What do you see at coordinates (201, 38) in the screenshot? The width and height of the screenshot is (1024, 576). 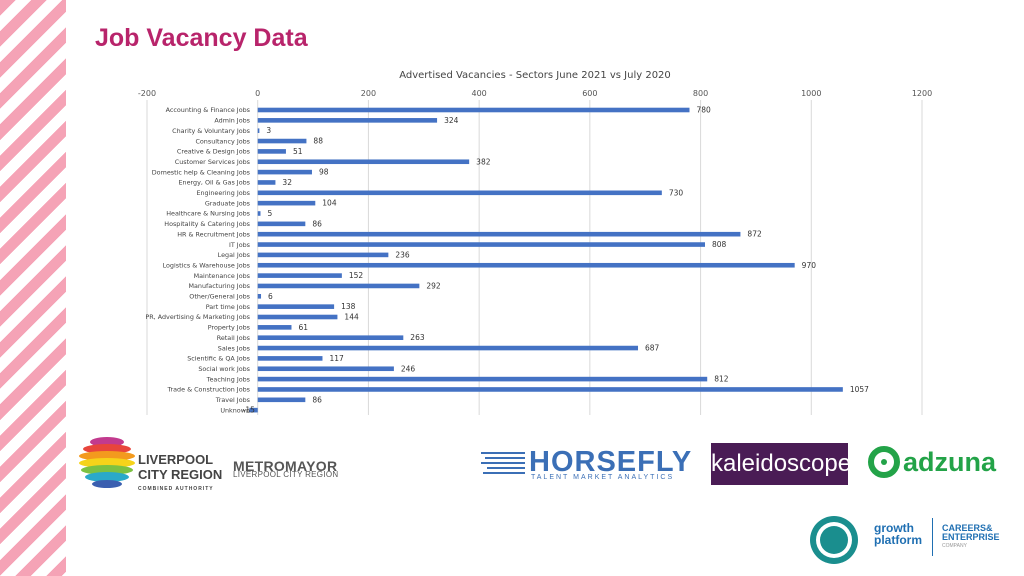 I see `page-title: Job Vacancy Data` at bounding box center [201, 38].